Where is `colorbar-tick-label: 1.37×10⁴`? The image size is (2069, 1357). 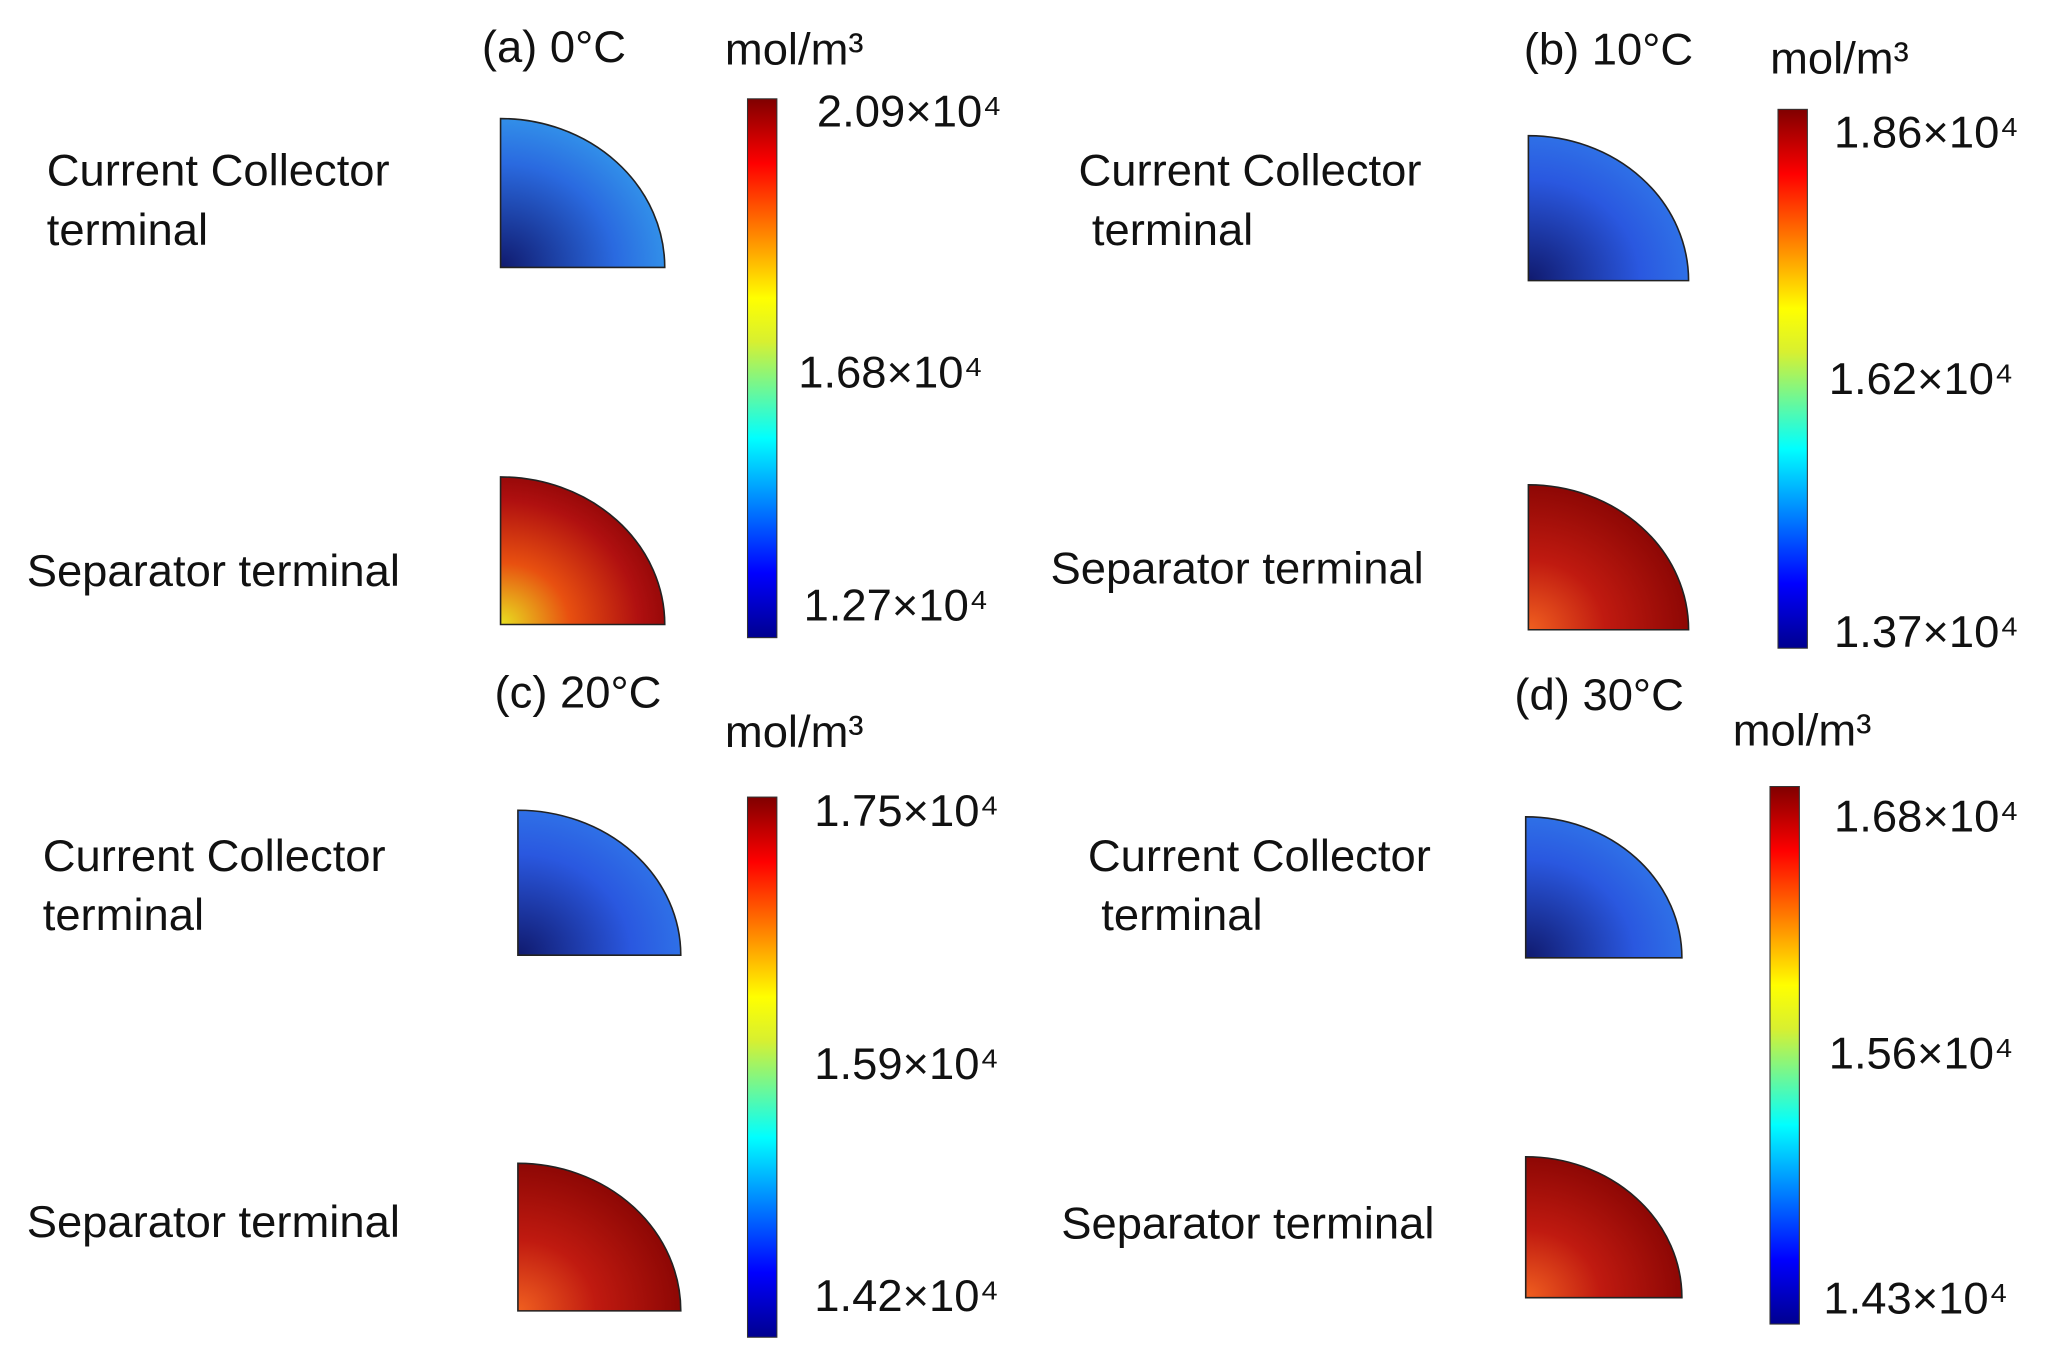 colorbar-tick-label: 1.37×10⁴ is located at coordinates (1926, 631).